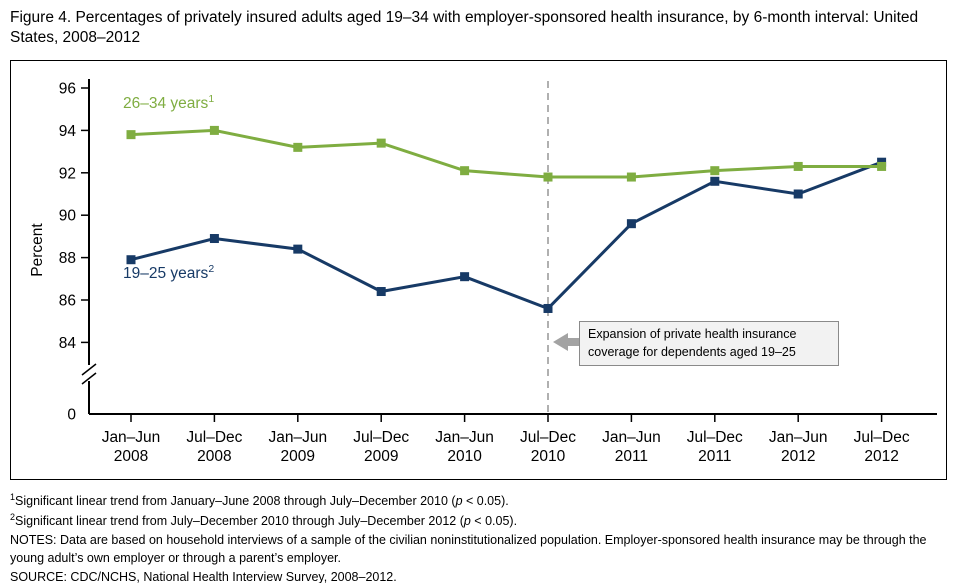 This screenshot has height=583, width=960. What do you see at coordinates (68, 216) in the screenshot?
I see `y-tick-label: 90` at bounding box center [68, 216].